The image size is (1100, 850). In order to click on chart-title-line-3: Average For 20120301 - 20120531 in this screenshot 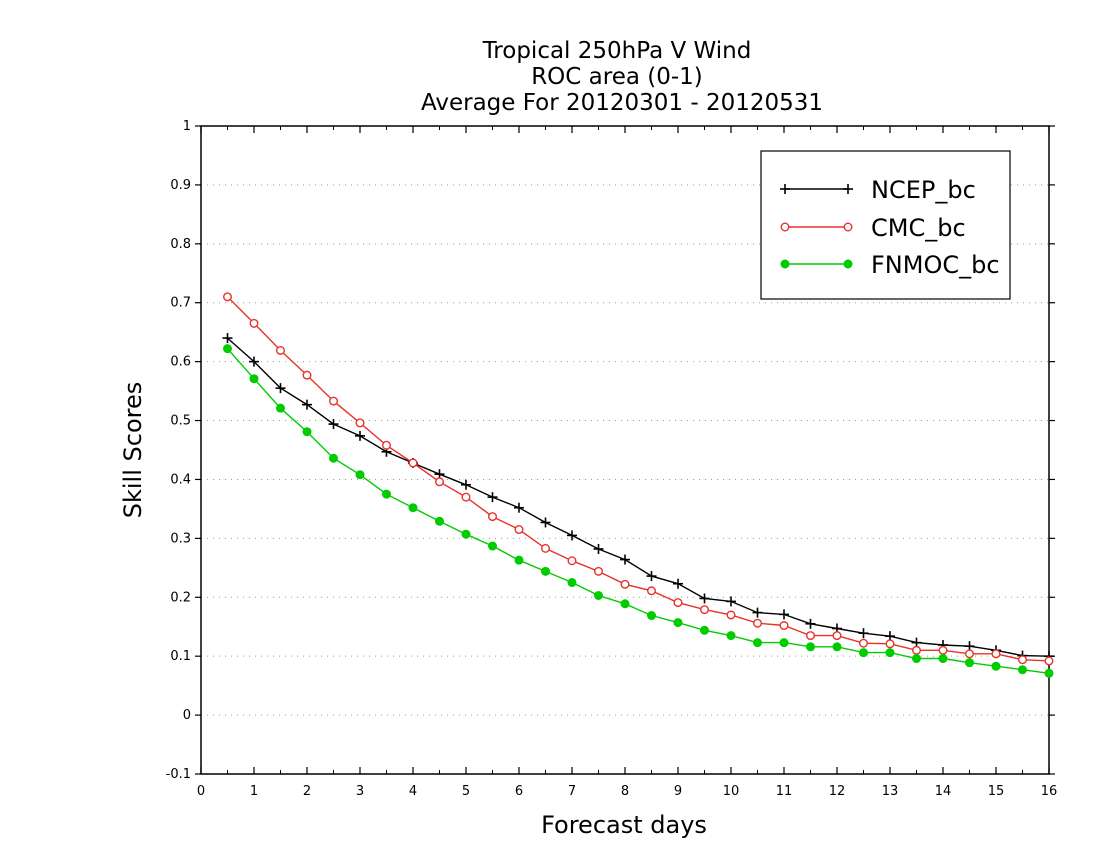, I will do `click(622, 103)`.